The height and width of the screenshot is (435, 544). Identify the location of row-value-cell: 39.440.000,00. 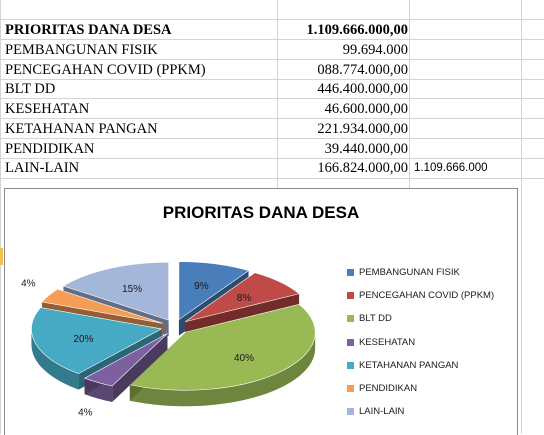
(366, 149).